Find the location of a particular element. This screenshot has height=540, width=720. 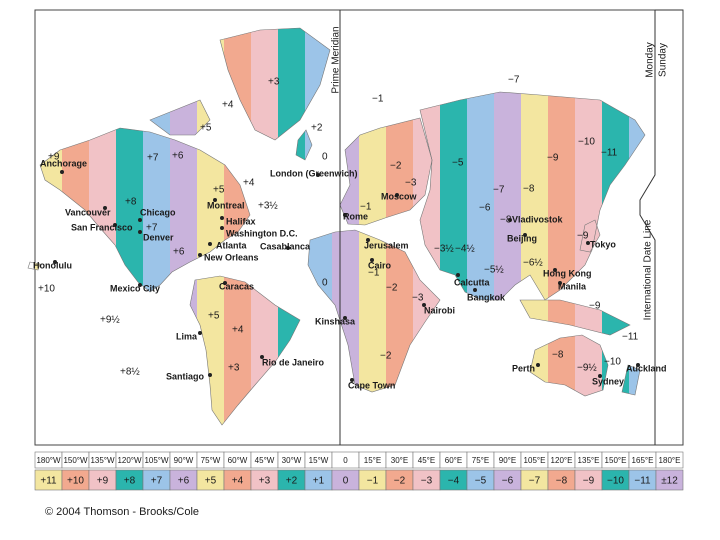

longitude-label: 90°W is located at coordinates (184, 460).